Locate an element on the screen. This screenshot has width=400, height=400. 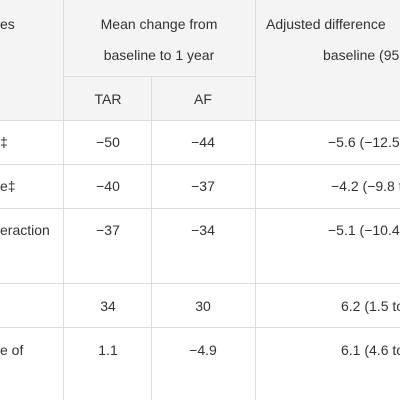
row-diff-value: 6.2 (1.5 to is located at coordinates (370, 306).